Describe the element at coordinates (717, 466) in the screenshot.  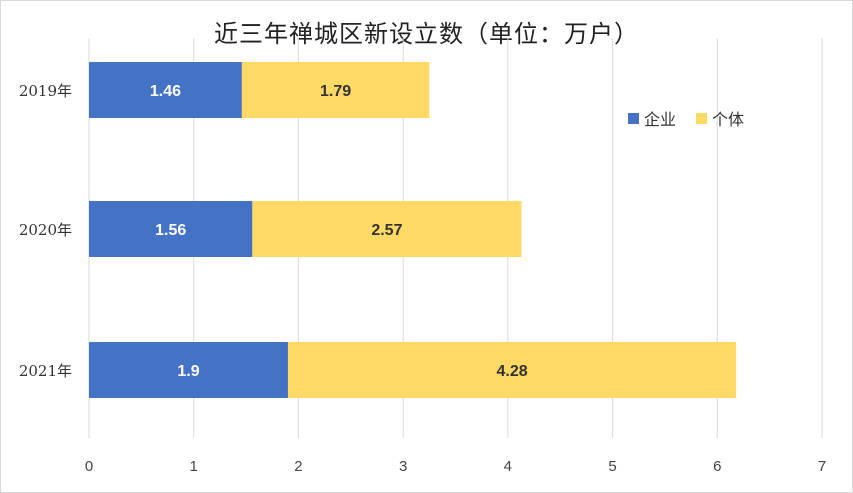
I see `x-tick-label: 6` at that location.